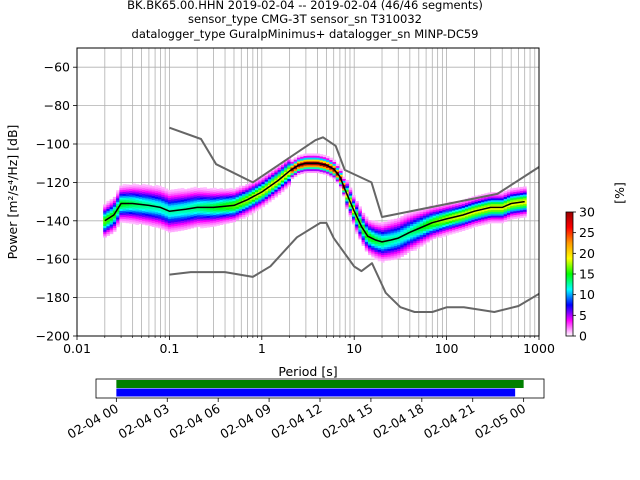  I want to click on colorbar-tick-label: 30, so click(587, 212).